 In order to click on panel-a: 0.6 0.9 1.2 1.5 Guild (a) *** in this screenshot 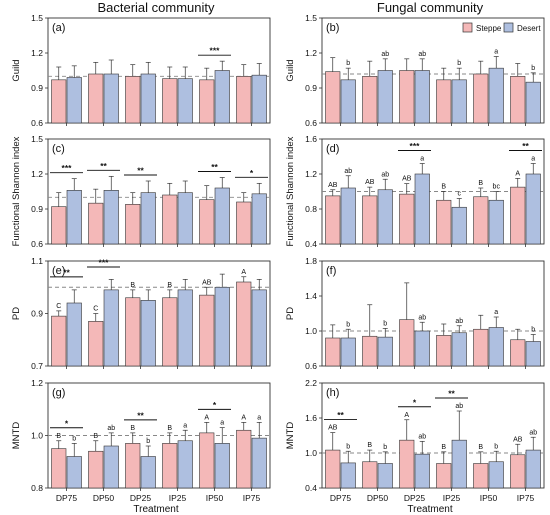, I will do `click(141, 70)`.